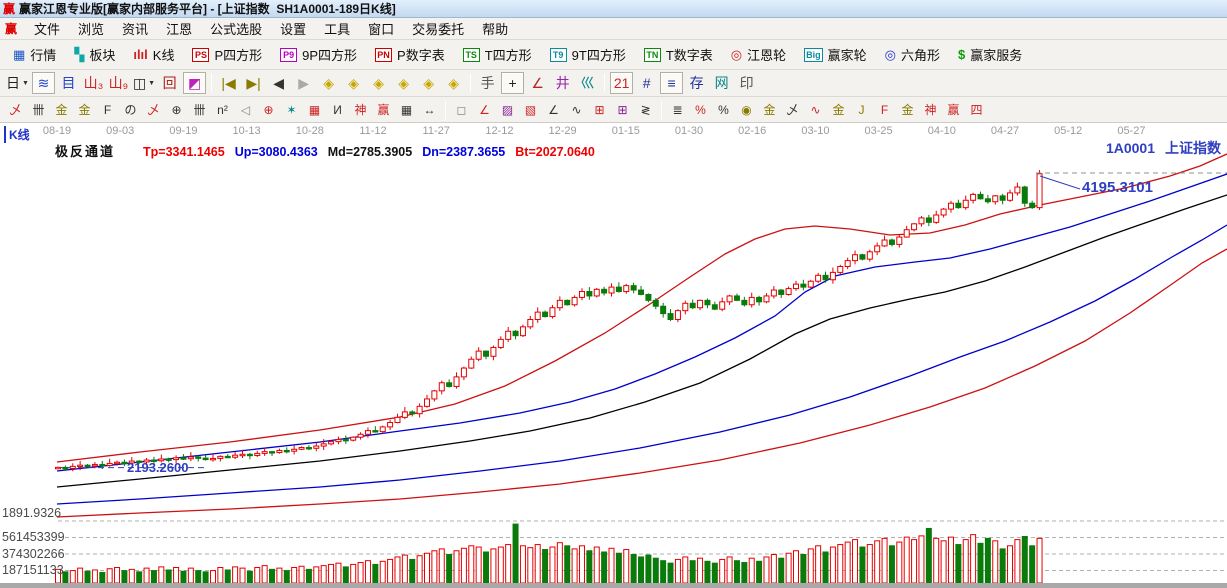  What do you see at coordinates (553, 109) in the screenshot?
I see `speed-line-icon: ∠` at bounding box center [553, 109].